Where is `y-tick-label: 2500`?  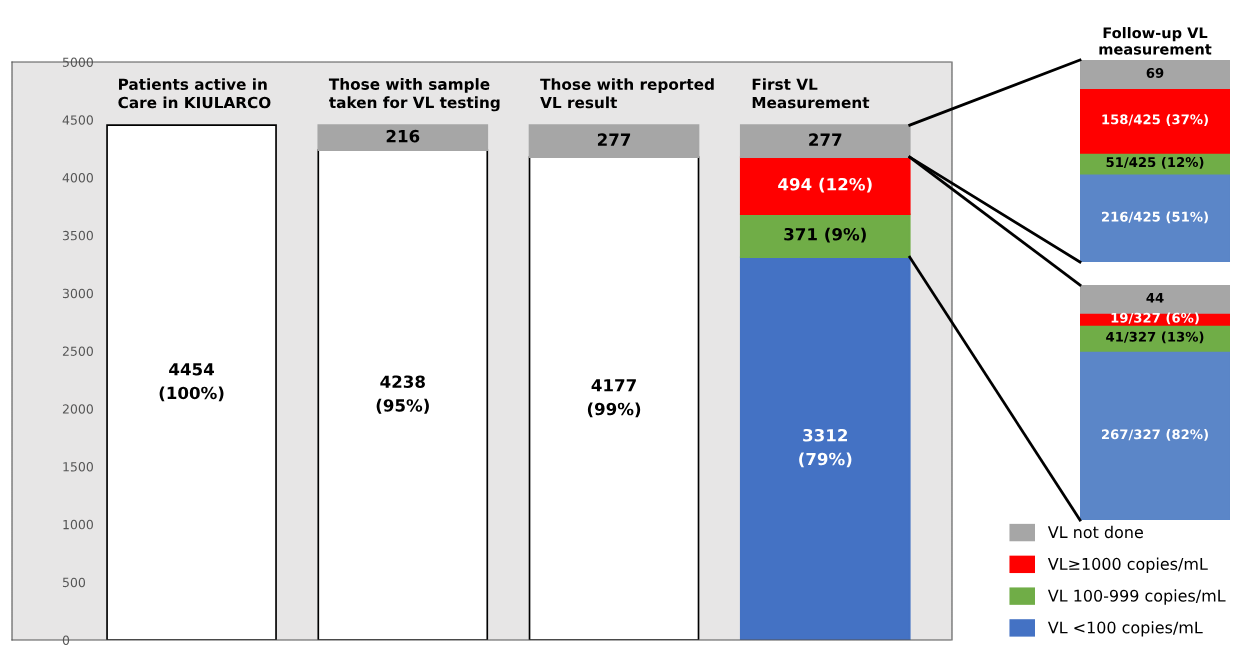
y-tick-label: 2500 is located at coordinates (77, 351).